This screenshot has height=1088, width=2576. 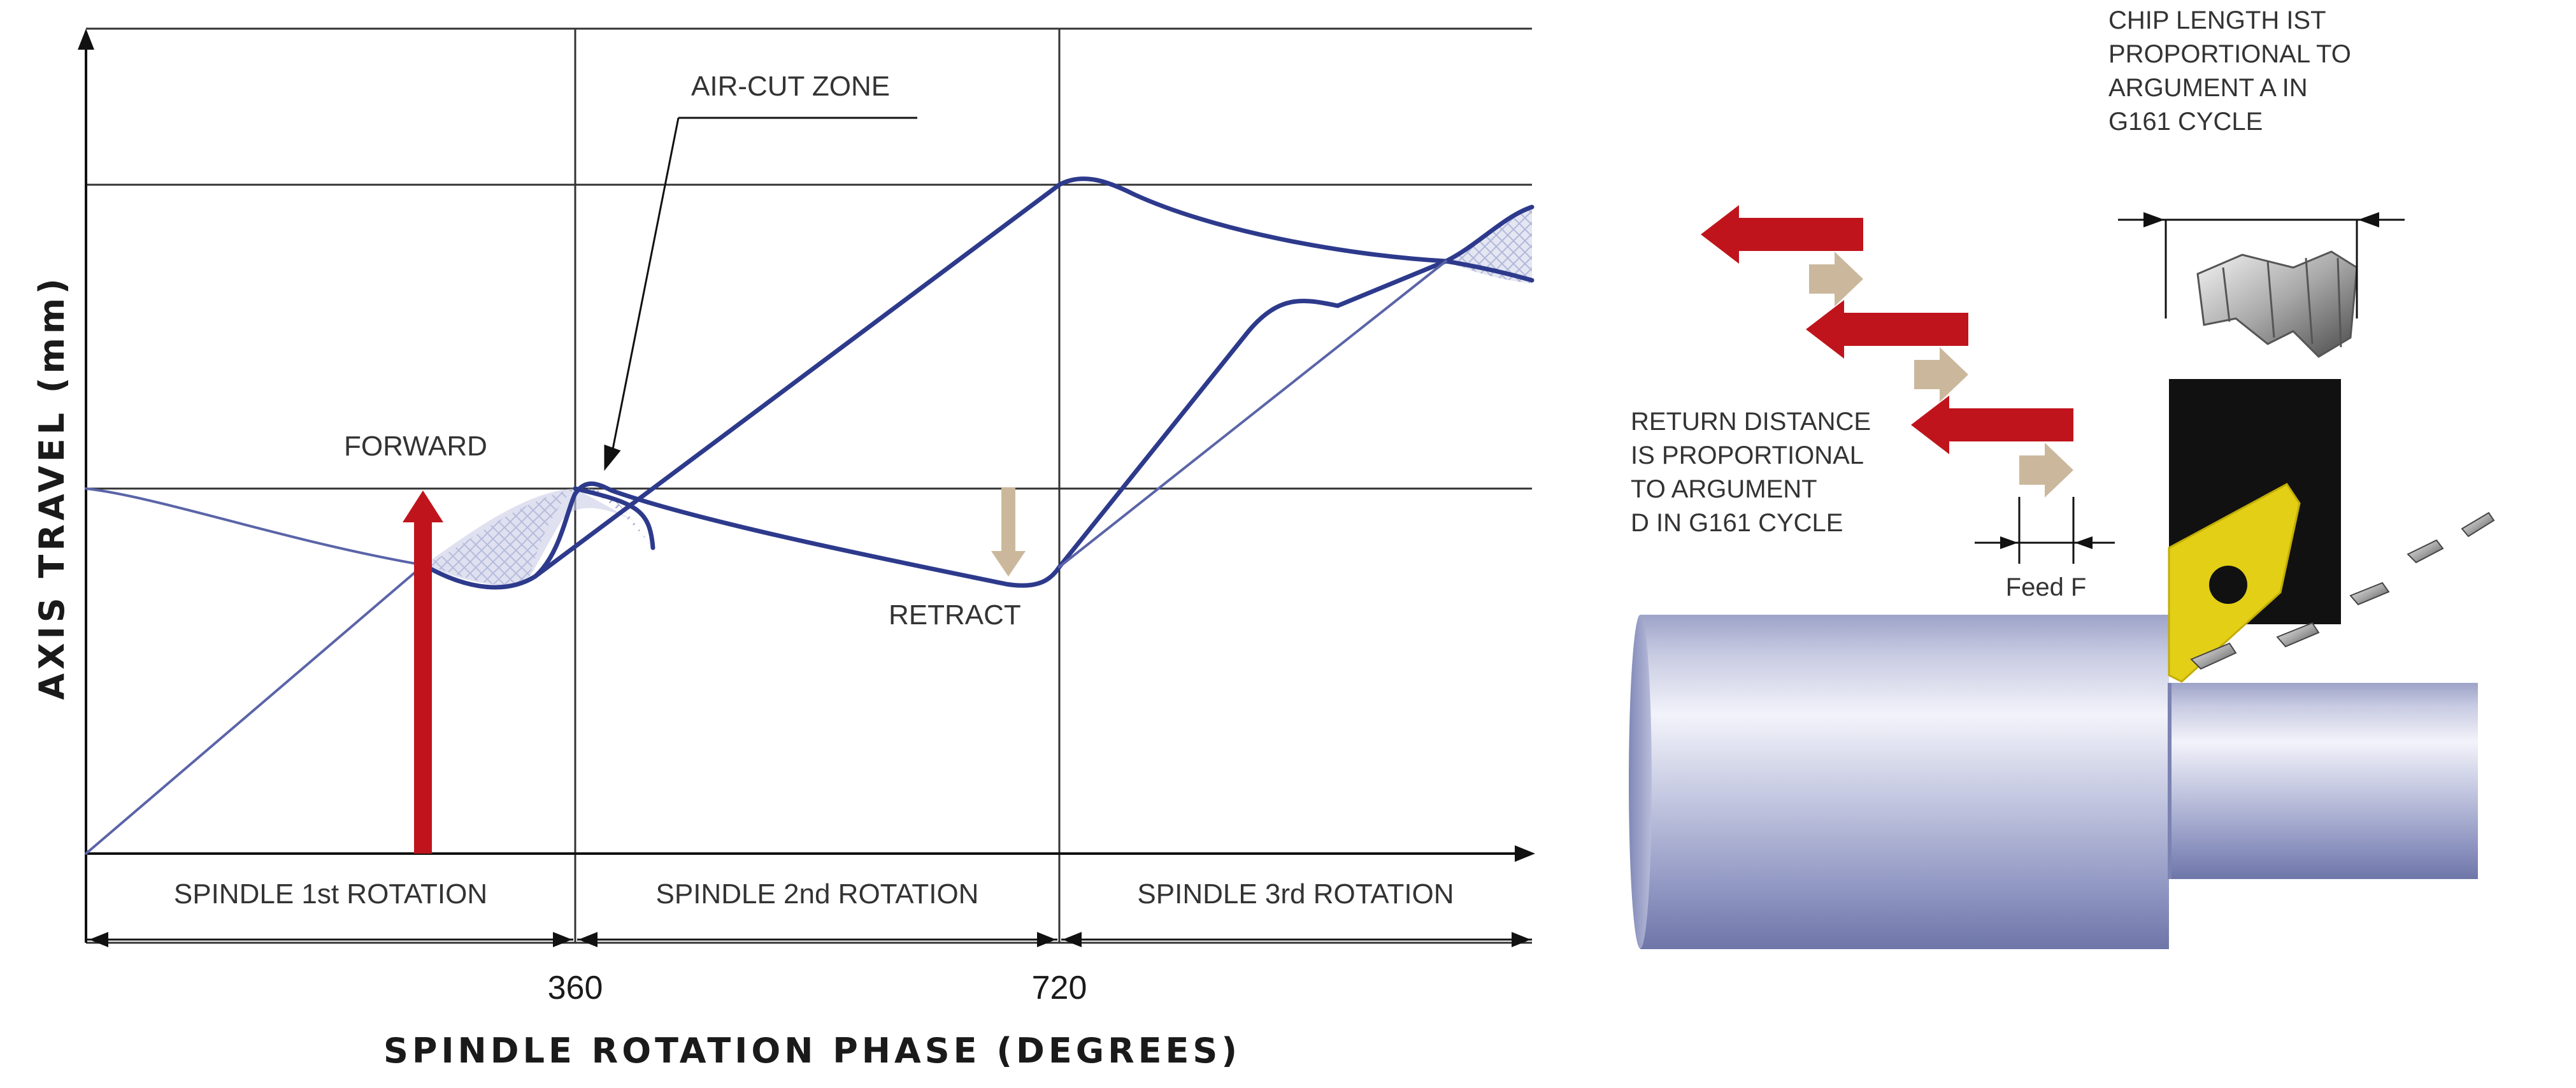 I want to click on retract-label: RETRACT, so click(x=955, y=615).